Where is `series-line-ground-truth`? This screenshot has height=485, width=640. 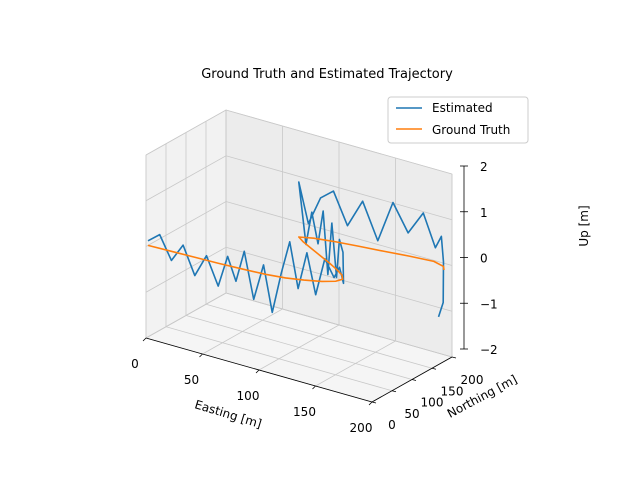 series-line-ground-truth is located at coordinates (296, 259).